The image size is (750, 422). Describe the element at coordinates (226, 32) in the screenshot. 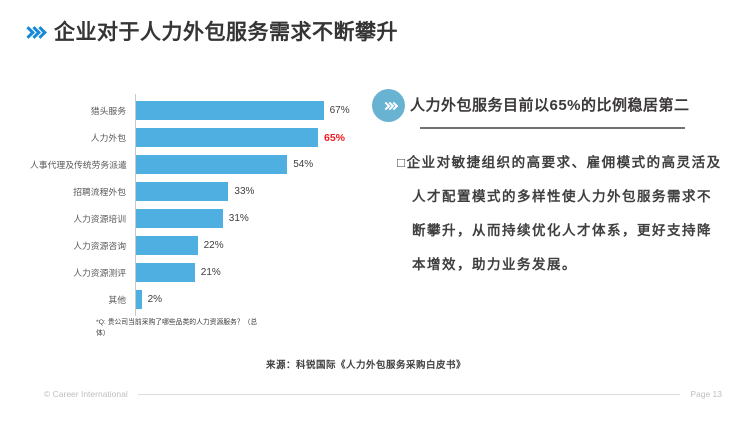

I see `page-title: 企业对于人力外包服务需求不断攀升` at that location.